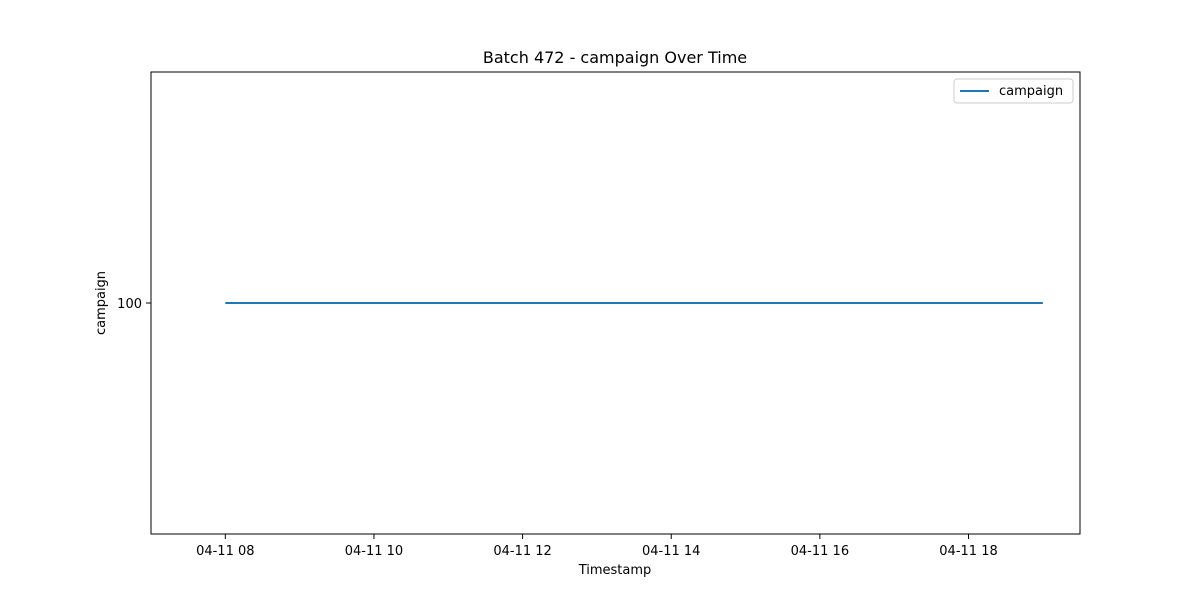 The height and width of the screenshot is (604, 1200). I want to click on x-axis-label: Timestamp, so click(615, 570).